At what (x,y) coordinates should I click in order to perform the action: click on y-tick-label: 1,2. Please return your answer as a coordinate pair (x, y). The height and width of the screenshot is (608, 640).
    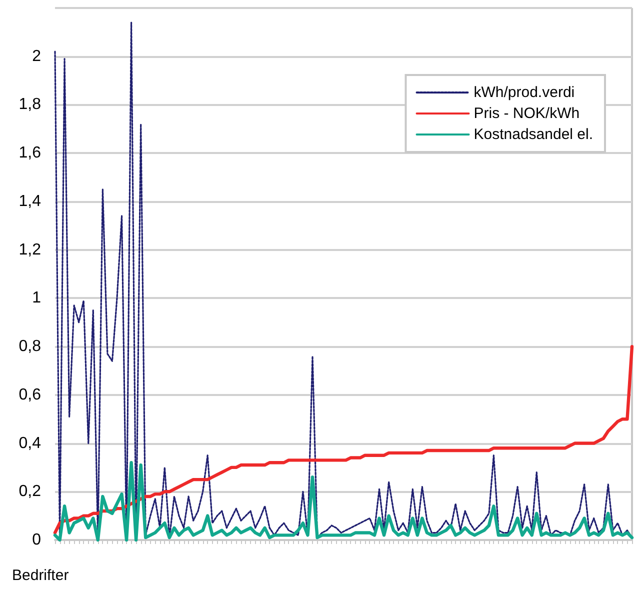
    Looking at the image, I should click on (30, 249).